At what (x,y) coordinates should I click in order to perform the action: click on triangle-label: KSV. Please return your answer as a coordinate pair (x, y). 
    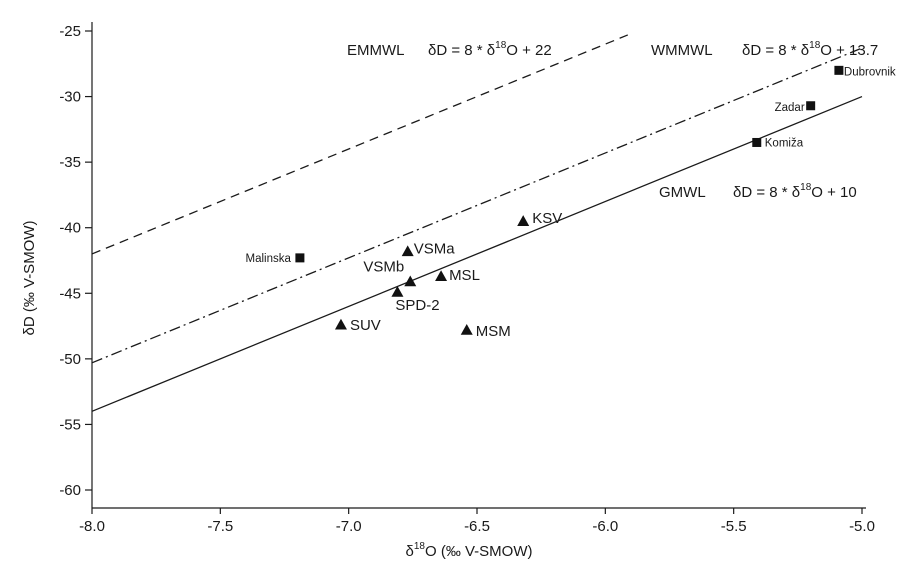
    Looking at the image, I should click on (547, 218).